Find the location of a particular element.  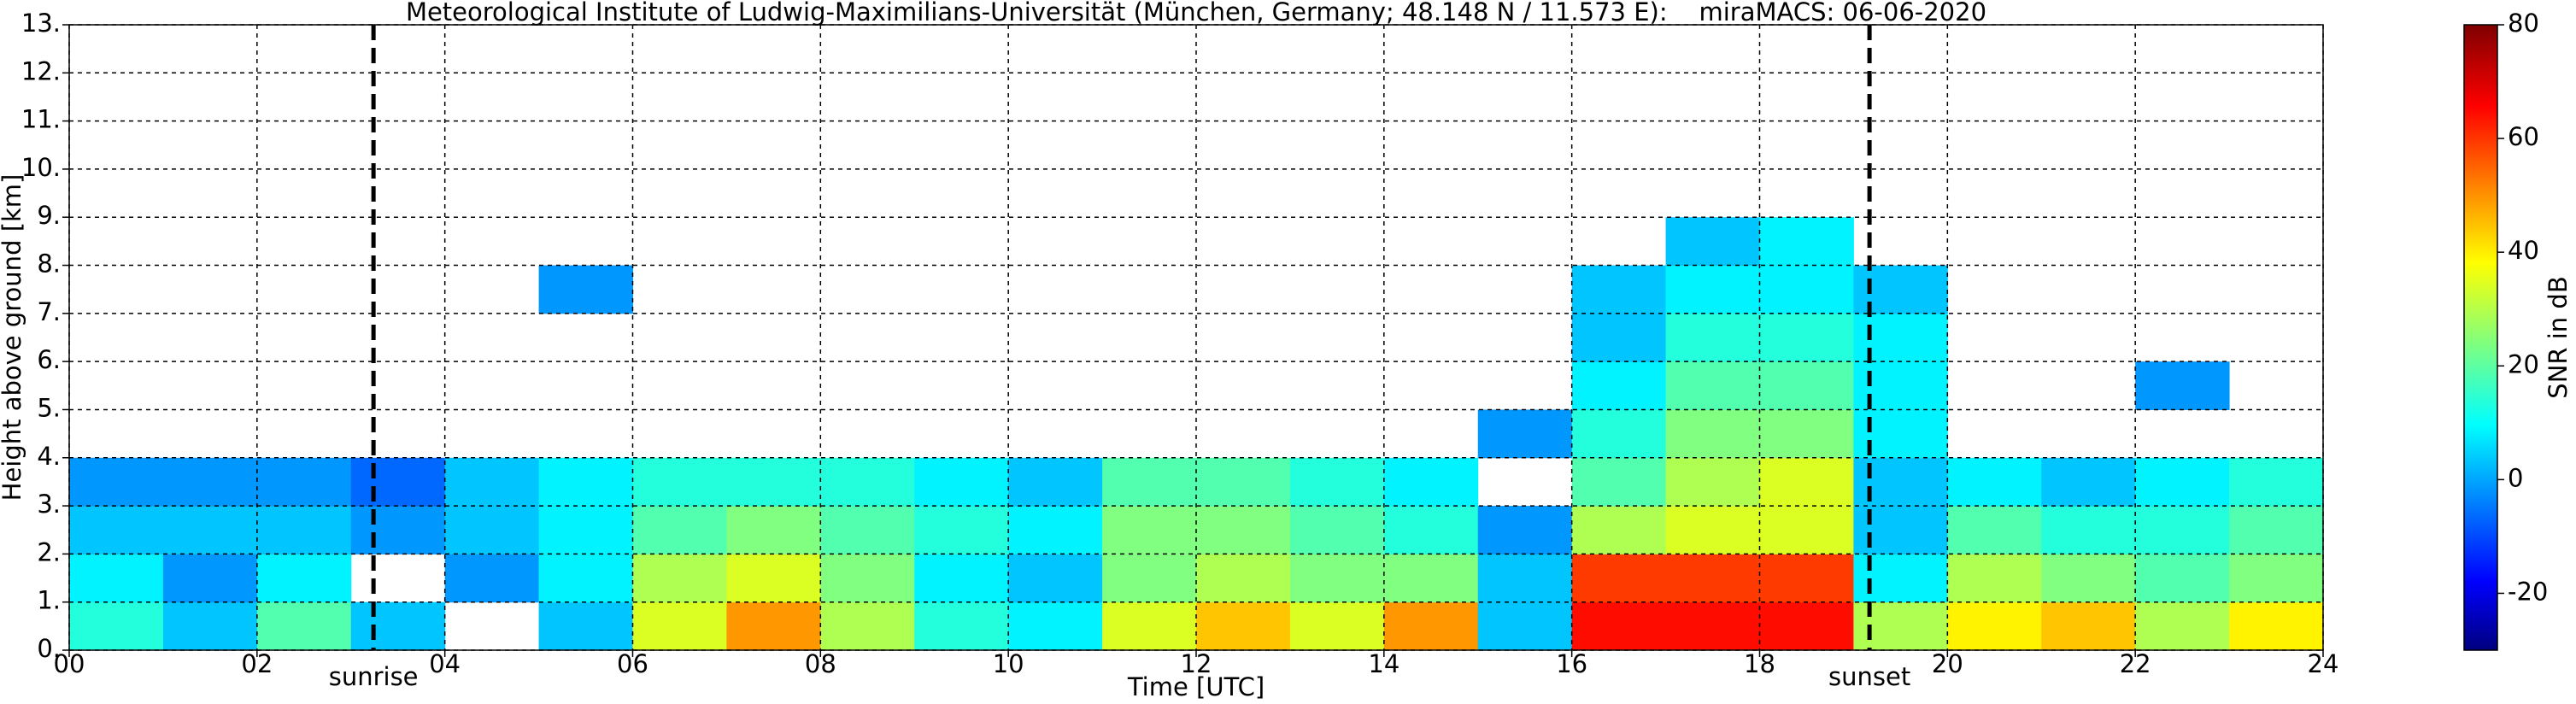

y-tick-label: 11. is located at coordinates (41, 119).